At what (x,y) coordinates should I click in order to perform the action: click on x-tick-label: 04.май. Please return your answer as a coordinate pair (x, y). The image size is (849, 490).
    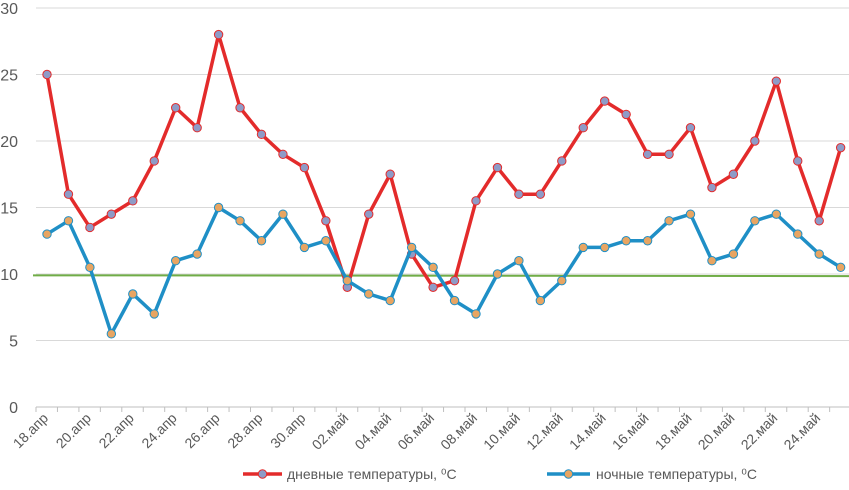
    Looking at the image, I should click on (372, 431).